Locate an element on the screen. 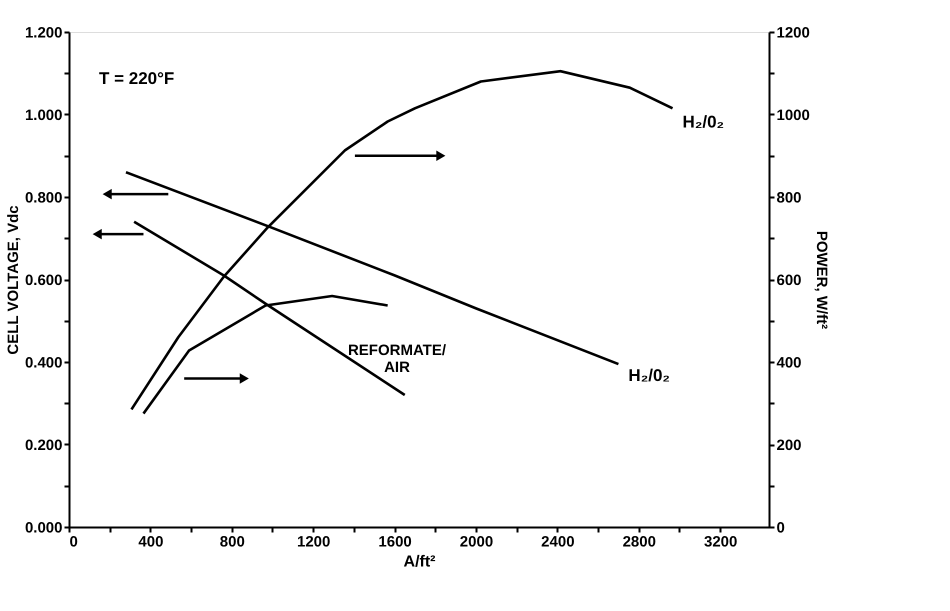  y-tick-label: 1.000 is located at coordinates (43, 115).